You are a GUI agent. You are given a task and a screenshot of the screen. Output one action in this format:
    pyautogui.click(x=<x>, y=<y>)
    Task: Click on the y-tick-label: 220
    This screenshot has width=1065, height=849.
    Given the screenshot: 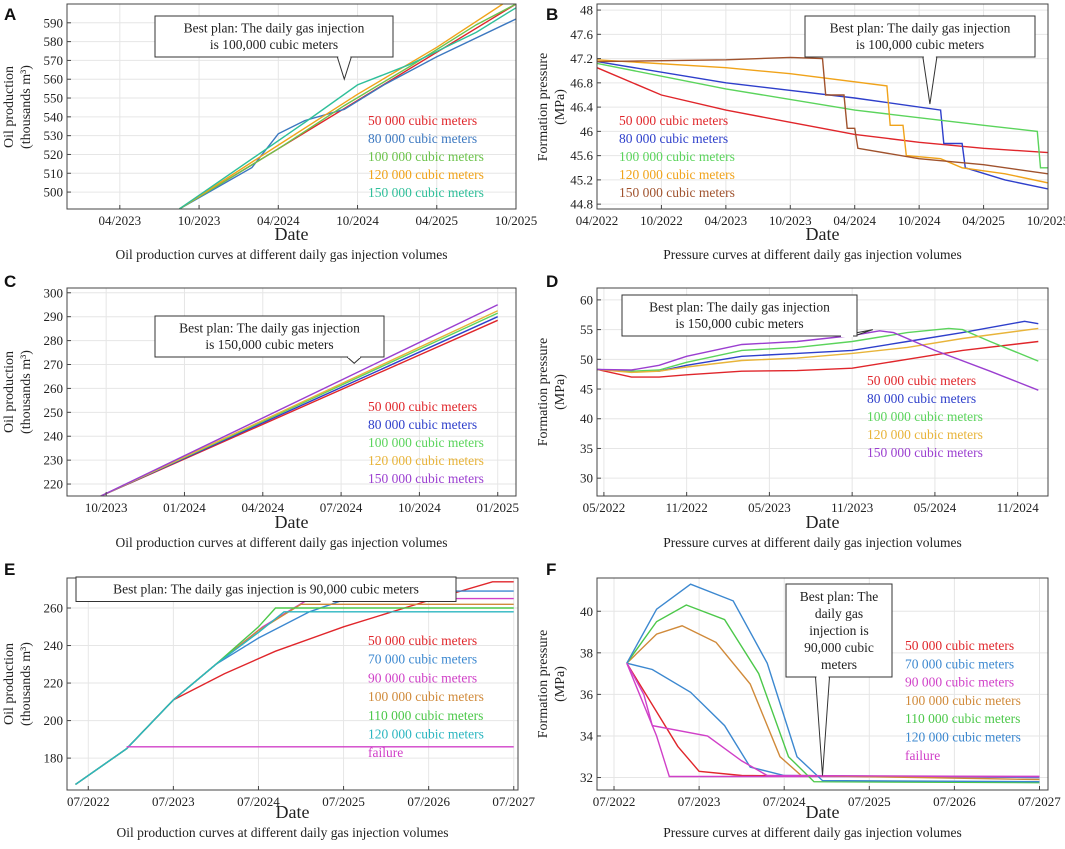 What is the action you would take?
    pyautogui.click(x=54, y=683)
    